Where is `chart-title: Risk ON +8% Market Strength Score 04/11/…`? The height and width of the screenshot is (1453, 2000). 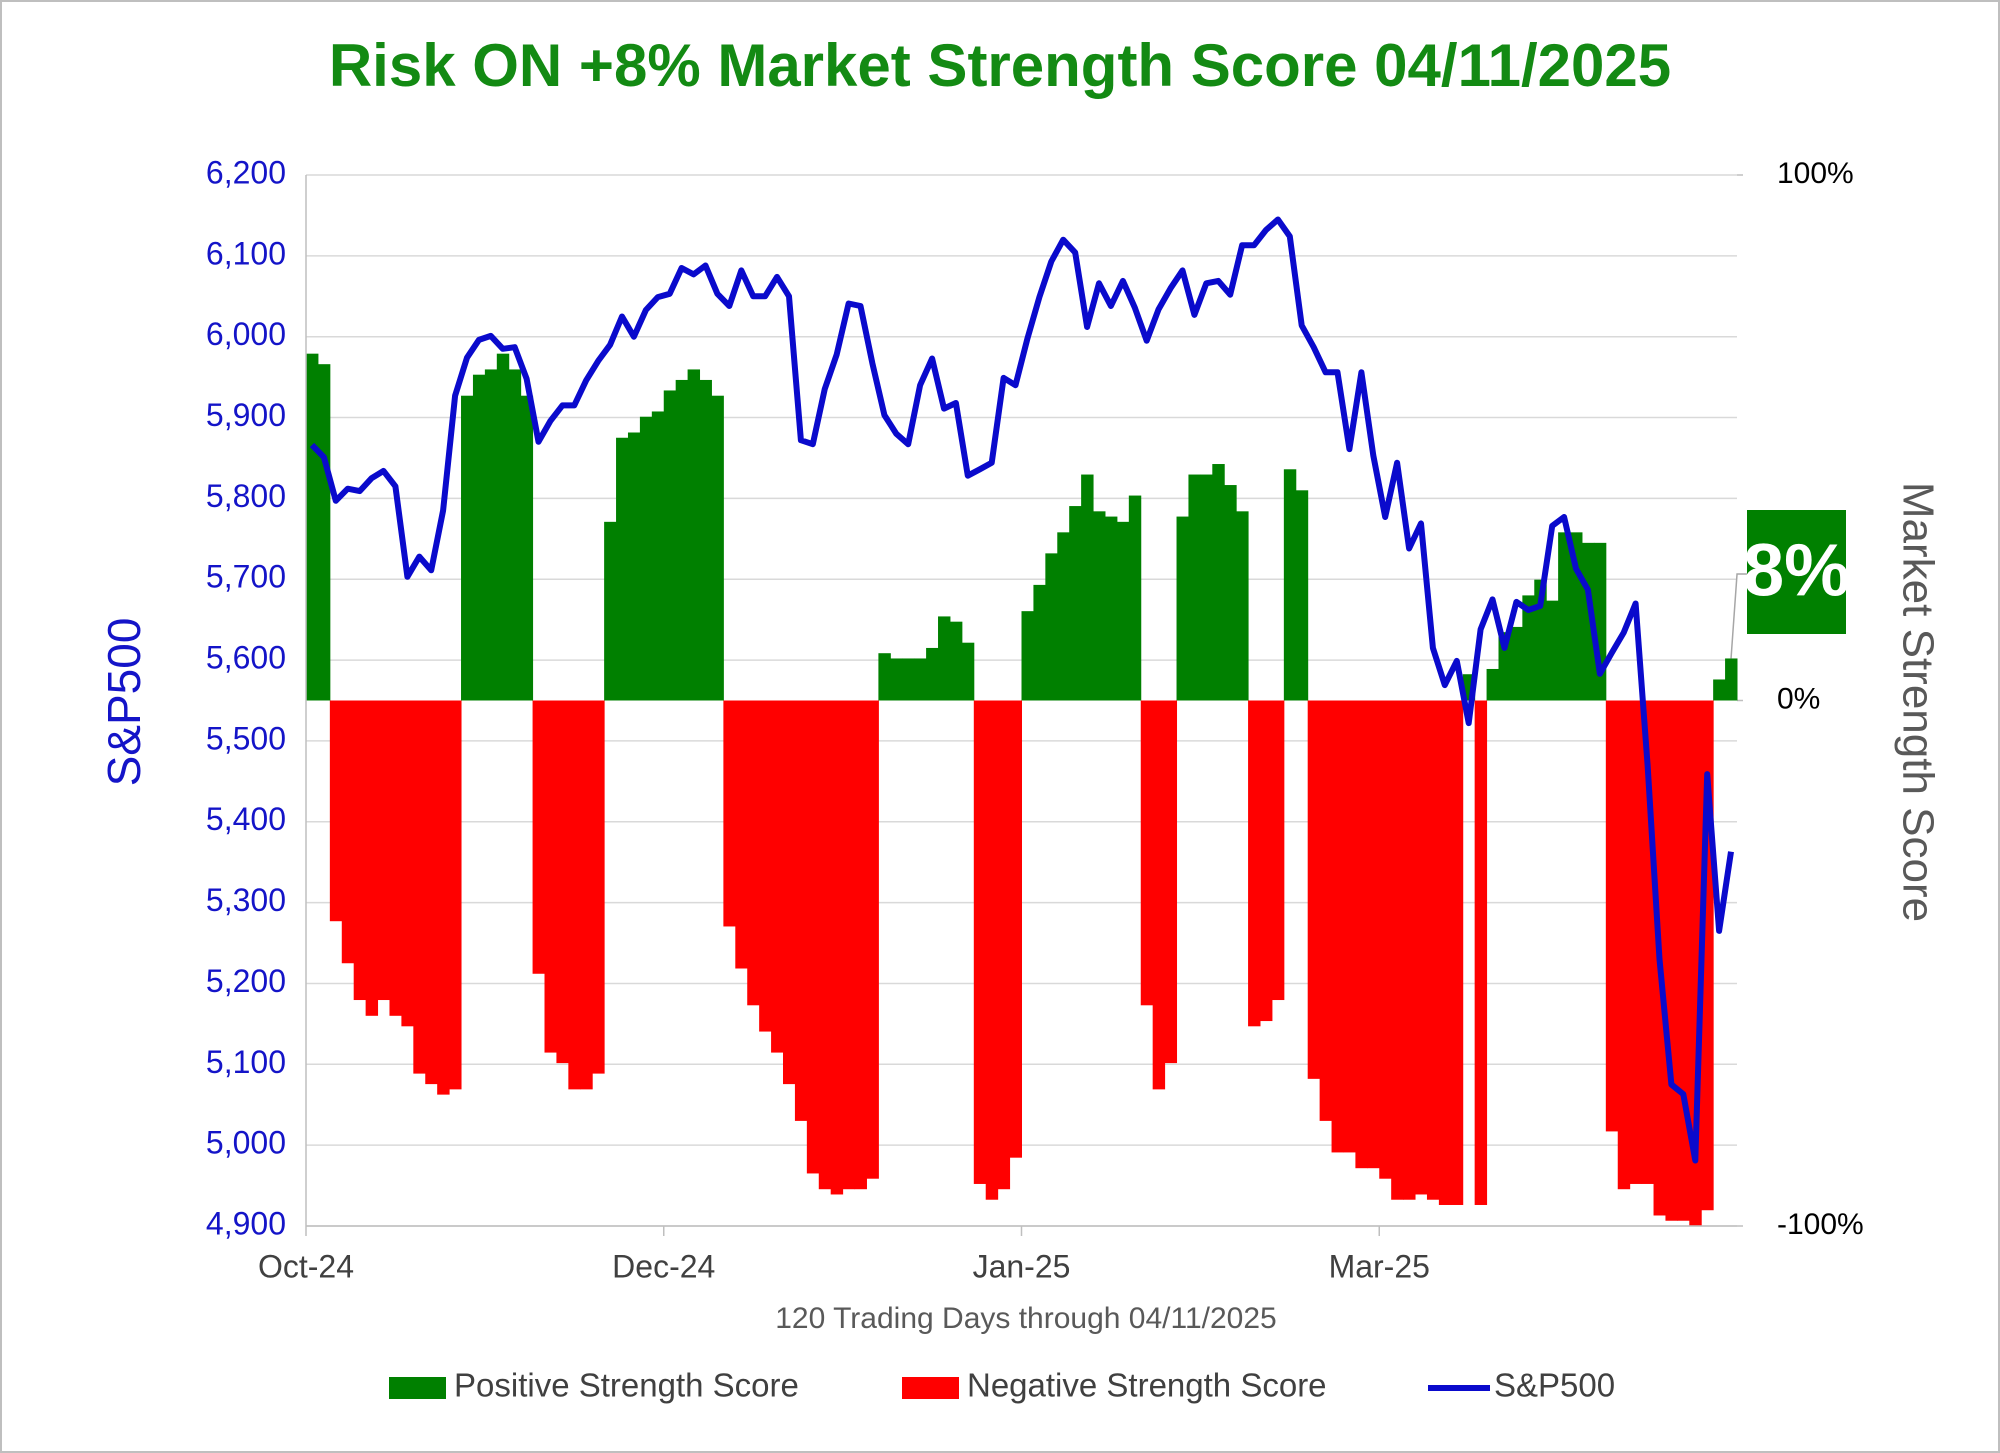
chart-title: Risk ON +8% Market Strength Score 04/11/… is located at coordinates (1000, 65).